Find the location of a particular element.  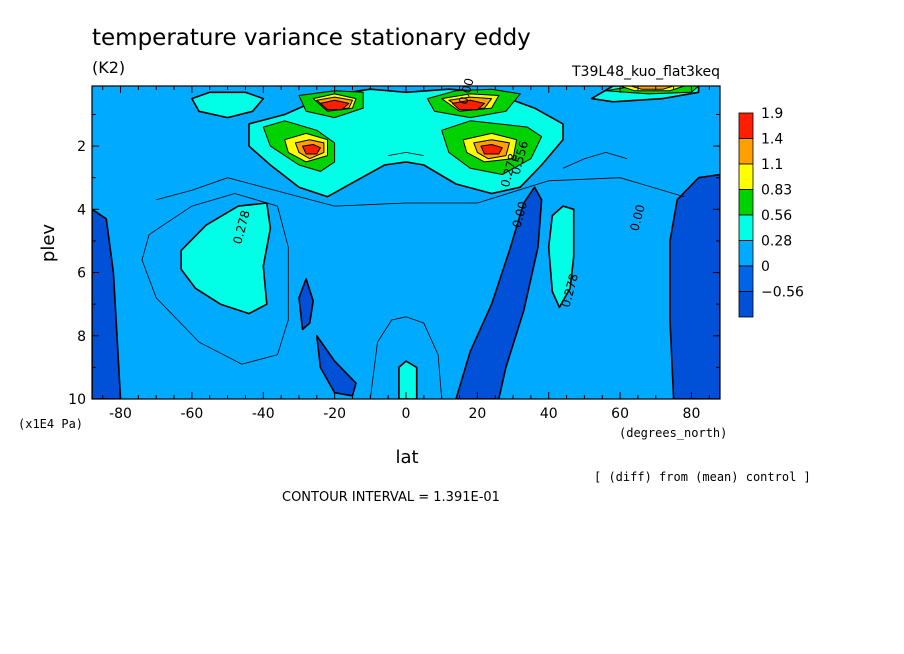

x-tick-label-40: 40 is located at coordinates (549, 414).